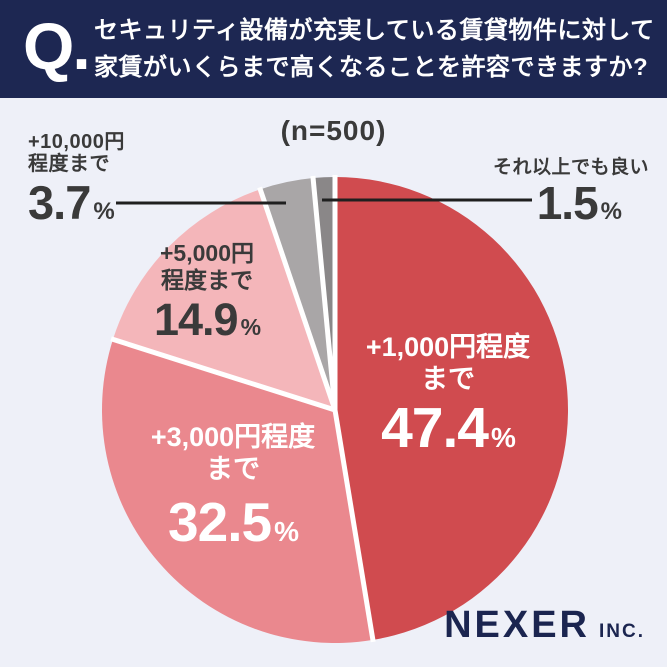  What do you see at coordinates (207, 319) in the screenshot?
I see `slice-value-plus5000: 14.9%` at bounding box center [207, 319].